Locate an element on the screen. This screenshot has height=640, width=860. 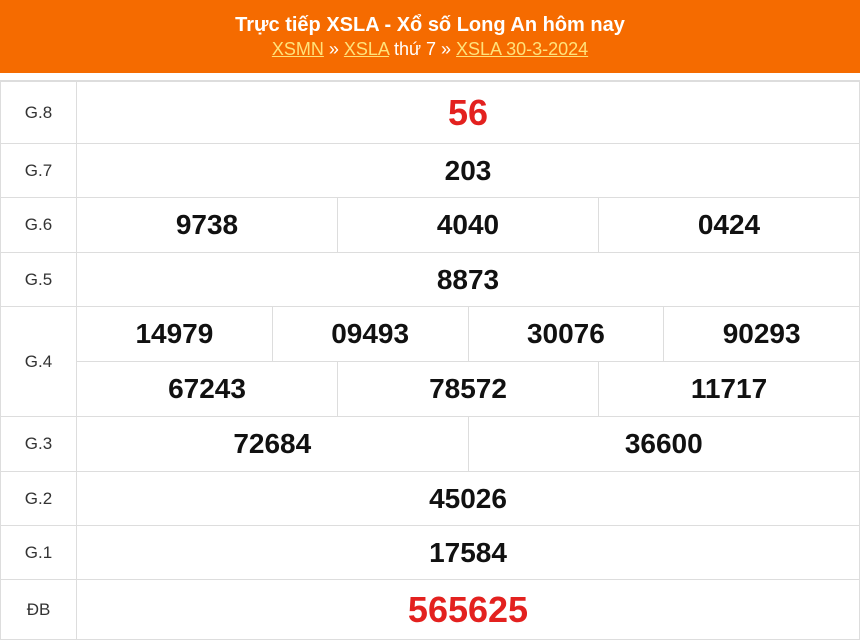
prize-number: 11717 is located at coordinates (728, 389).